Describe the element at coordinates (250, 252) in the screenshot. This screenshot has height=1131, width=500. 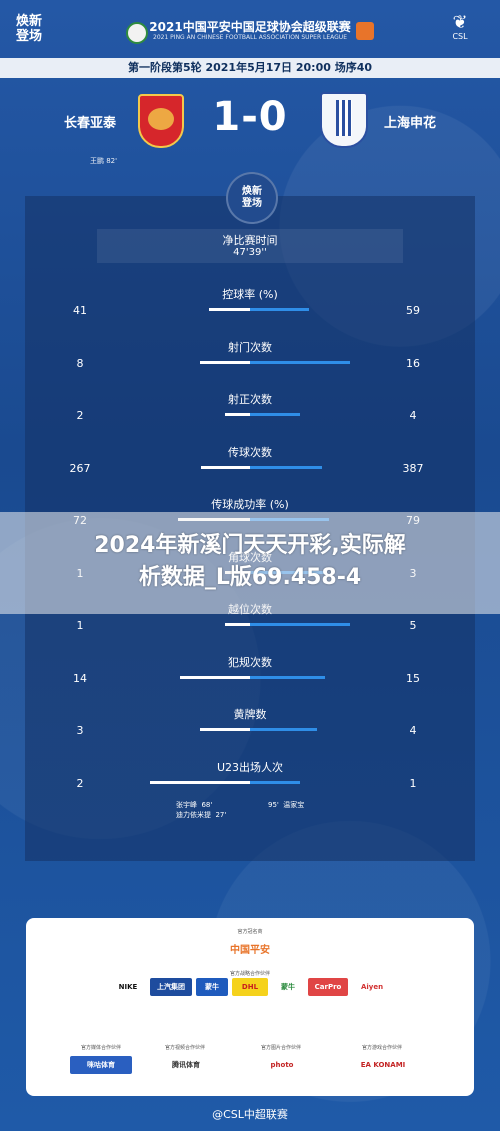
I see `duration-value: 47'39''` at that location.